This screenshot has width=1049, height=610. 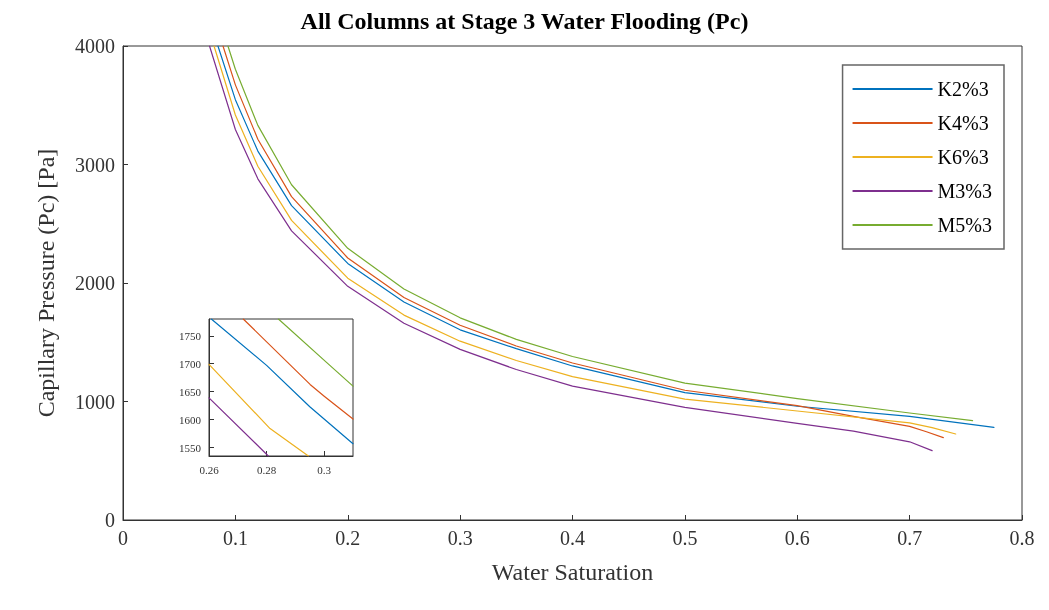 I want to click on x-tick-label: 0.8, so click(x=1022, y=538).